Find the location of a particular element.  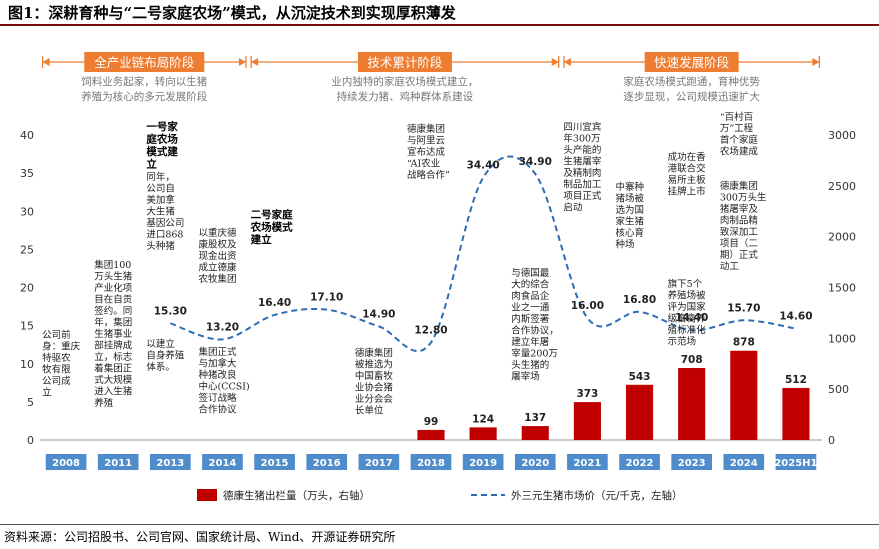

left-axis-tick-label: 10 is located at coordinates (27, 364).